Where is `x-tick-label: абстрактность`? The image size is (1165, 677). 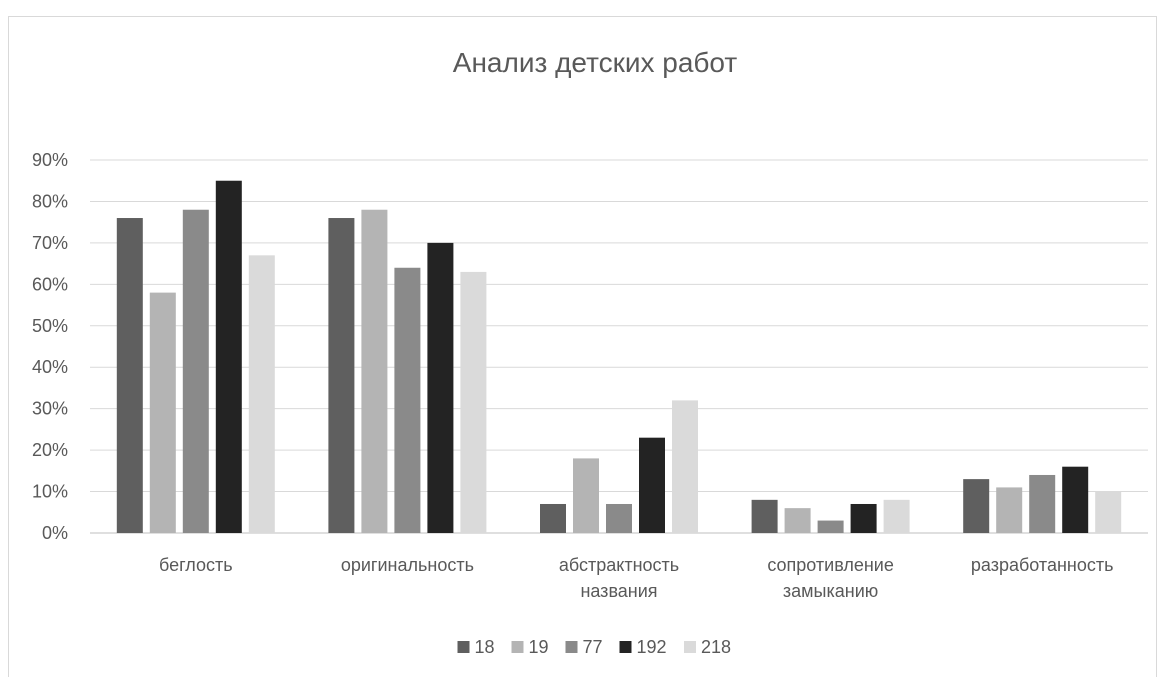 x-tick-label: абстрактность is located at coordinates (619, 565).